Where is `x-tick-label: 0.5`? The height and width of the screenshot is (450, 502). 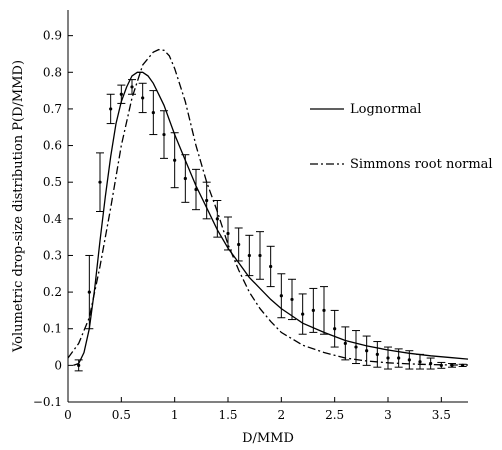
x-tick-label: 0.5 is located at coordinates (121, 415).